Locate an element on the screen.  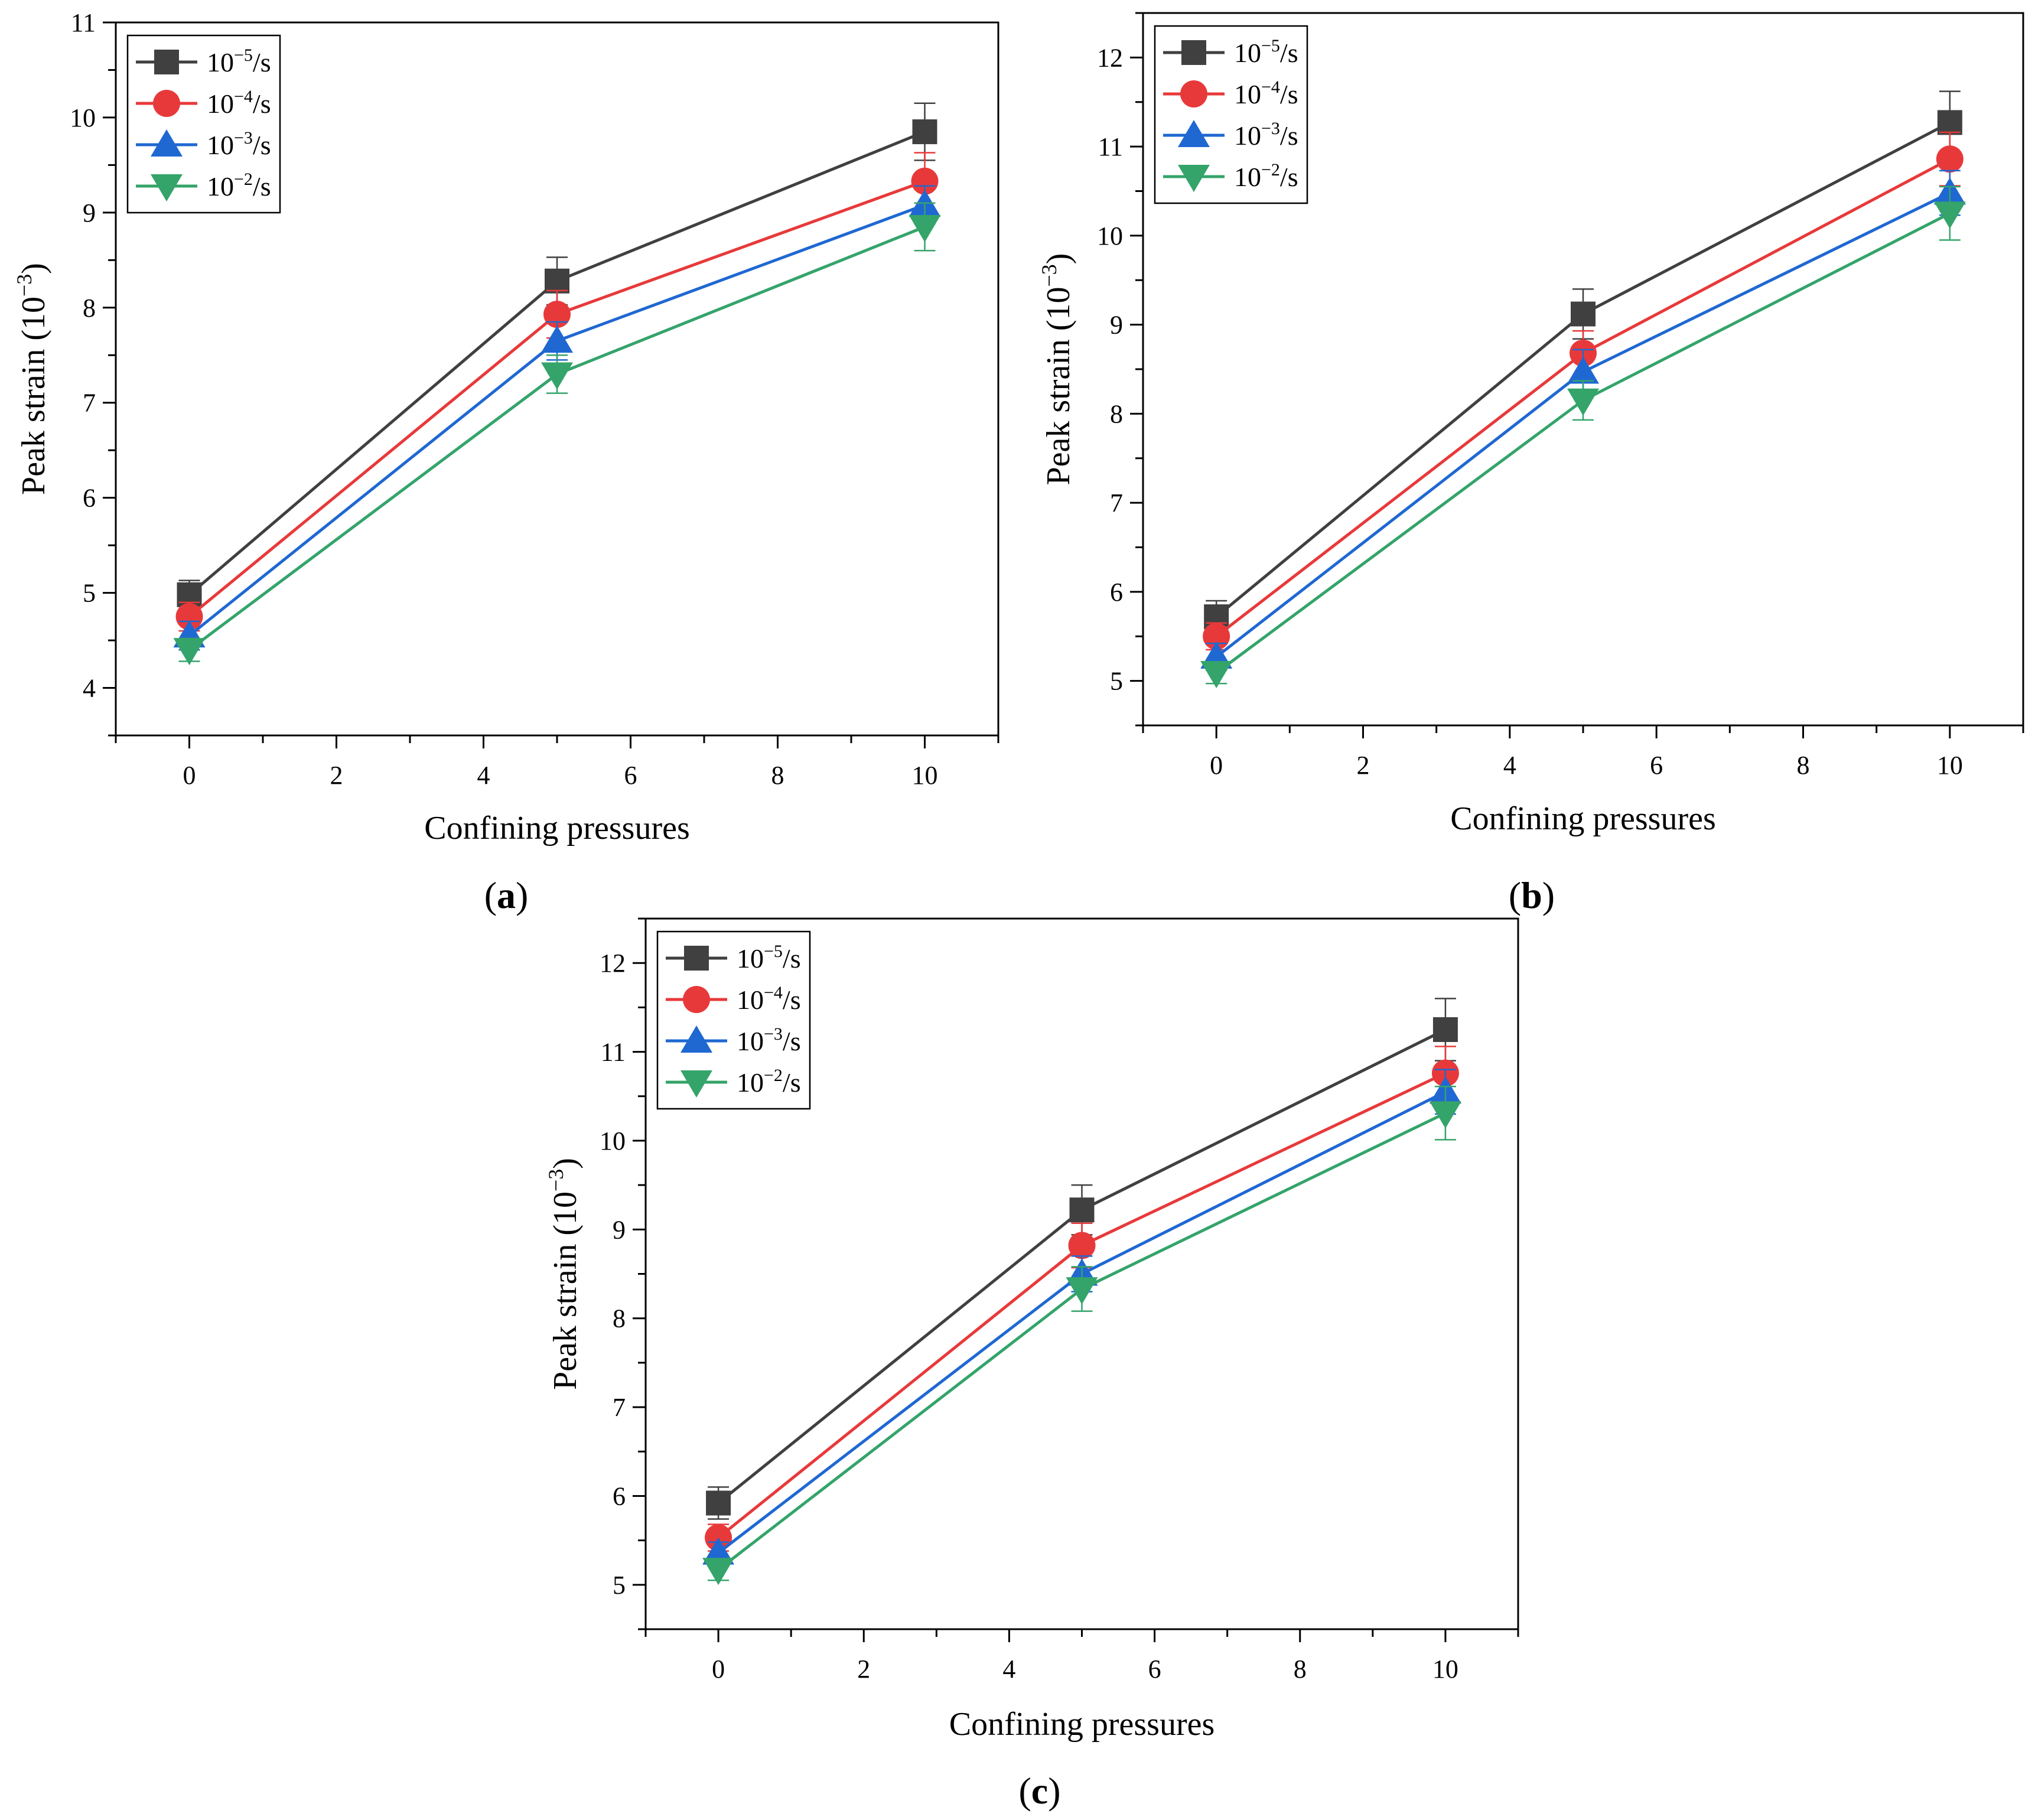
legend-item: 10−5/s is located at coordinates (1230, 52).